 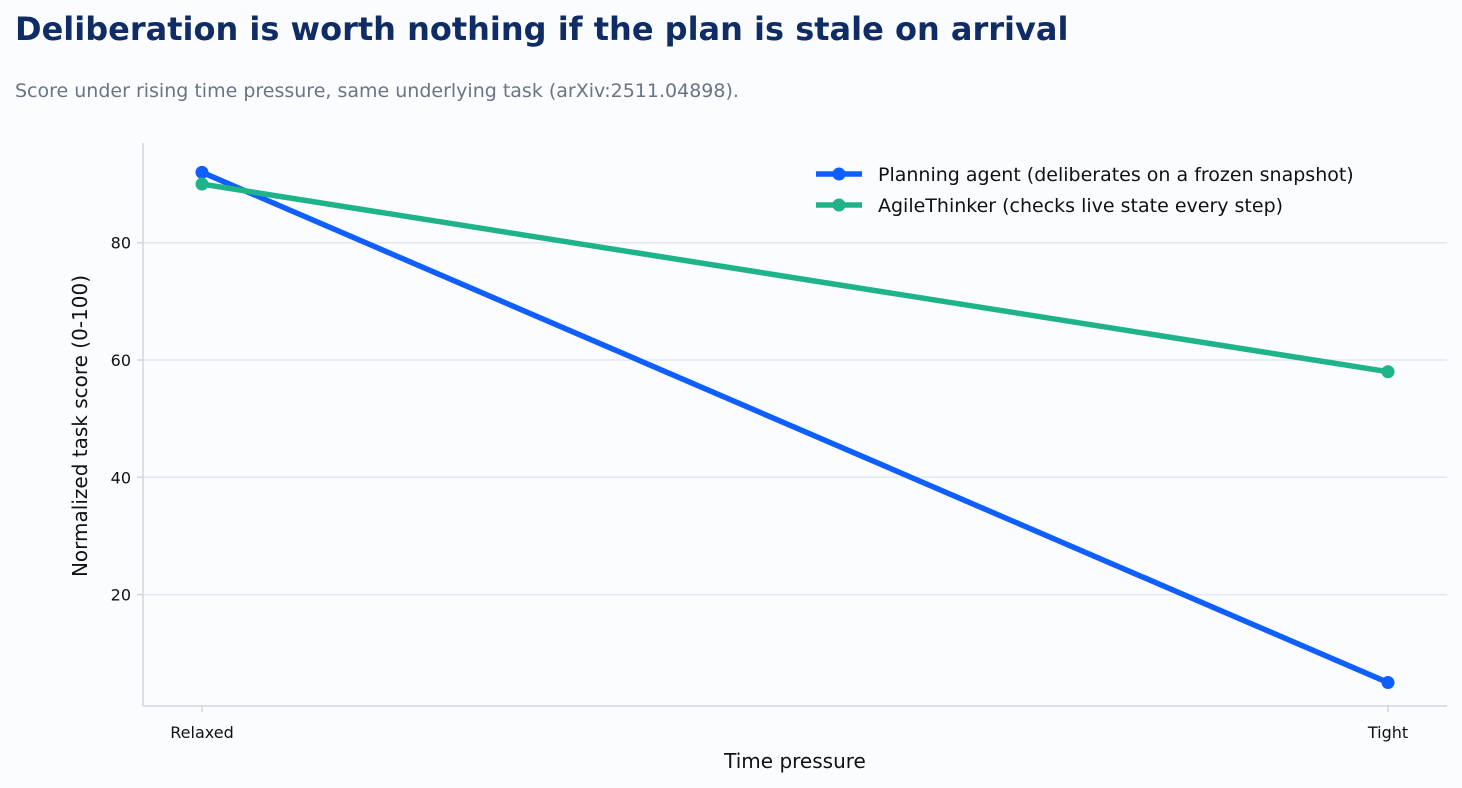 What do you see at coordinates (789, 724) in the screenshot?
I see `x-axis-ticks: Relaxed Tight` at bounding box center [789, 724].